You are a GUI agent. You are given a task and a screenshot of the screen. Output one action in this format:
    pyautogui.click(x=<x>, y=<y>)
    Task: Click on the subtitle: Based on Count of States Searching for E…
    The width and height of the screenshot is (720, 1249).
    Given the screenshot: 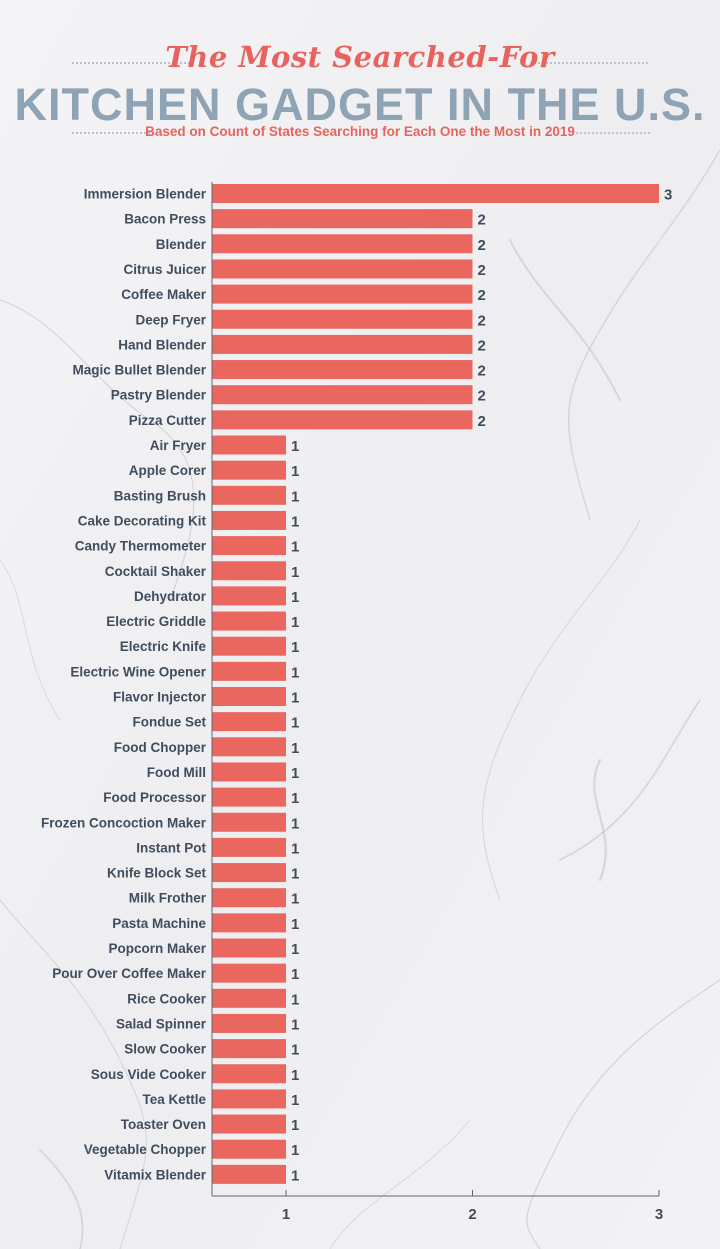 What is the action you would take?
    pyautogui.click(x=360, y=131)
    